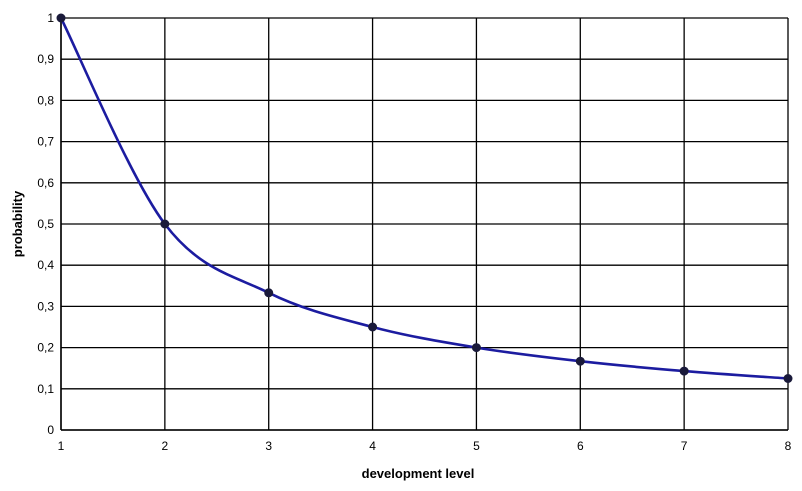 The height and width of the screenshot is (491, 802). Describe the element at coordinates (45, 100) in the screenshot. I see `y-tick-label: 0,8` at that location.